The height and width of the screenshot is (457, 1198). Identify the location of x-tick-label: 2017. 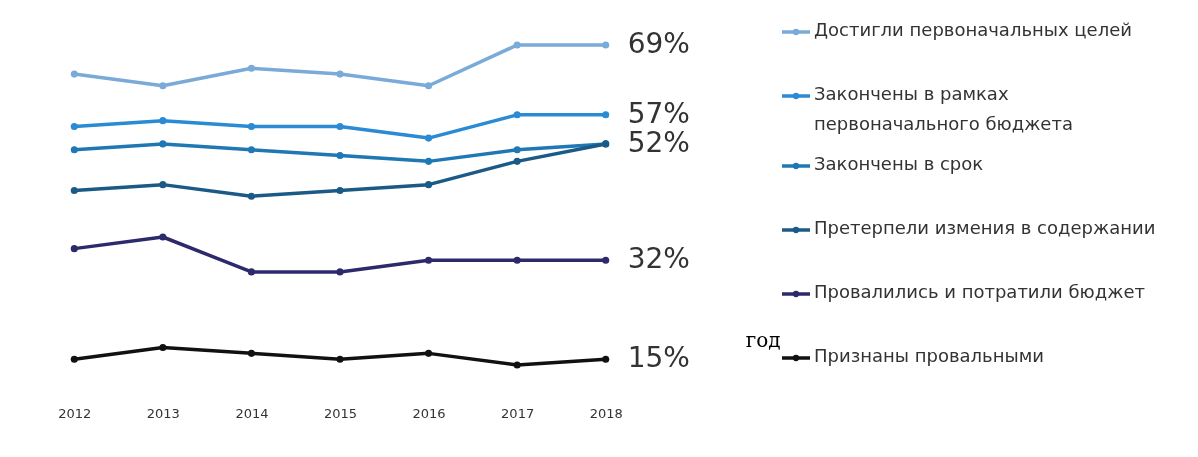
(518, 413).